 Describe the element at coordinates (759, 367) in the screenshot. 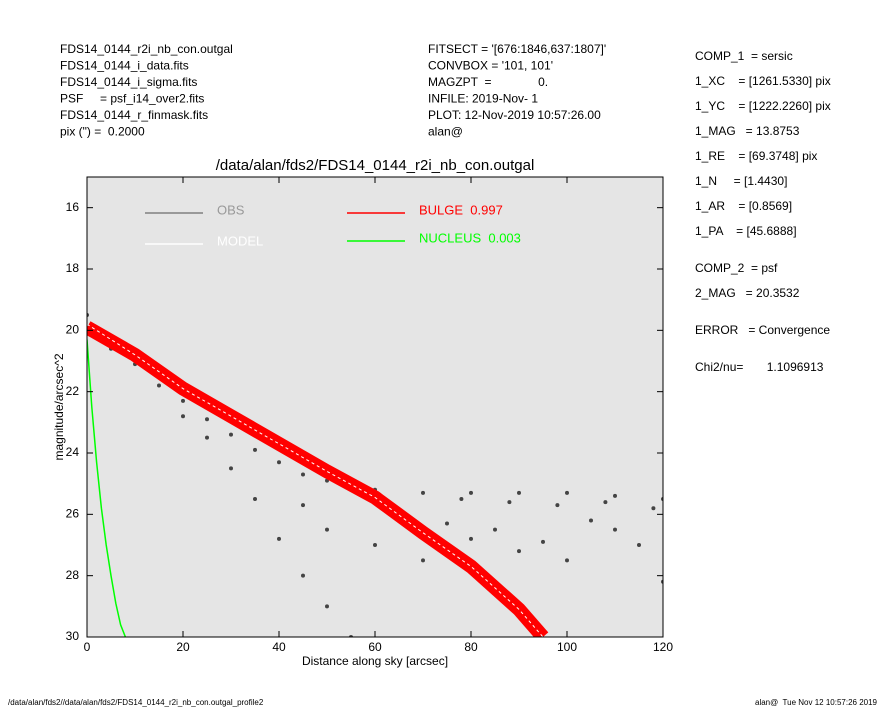

I see `fit-parameter: Chi2/nu= 1.1096913` at that location.